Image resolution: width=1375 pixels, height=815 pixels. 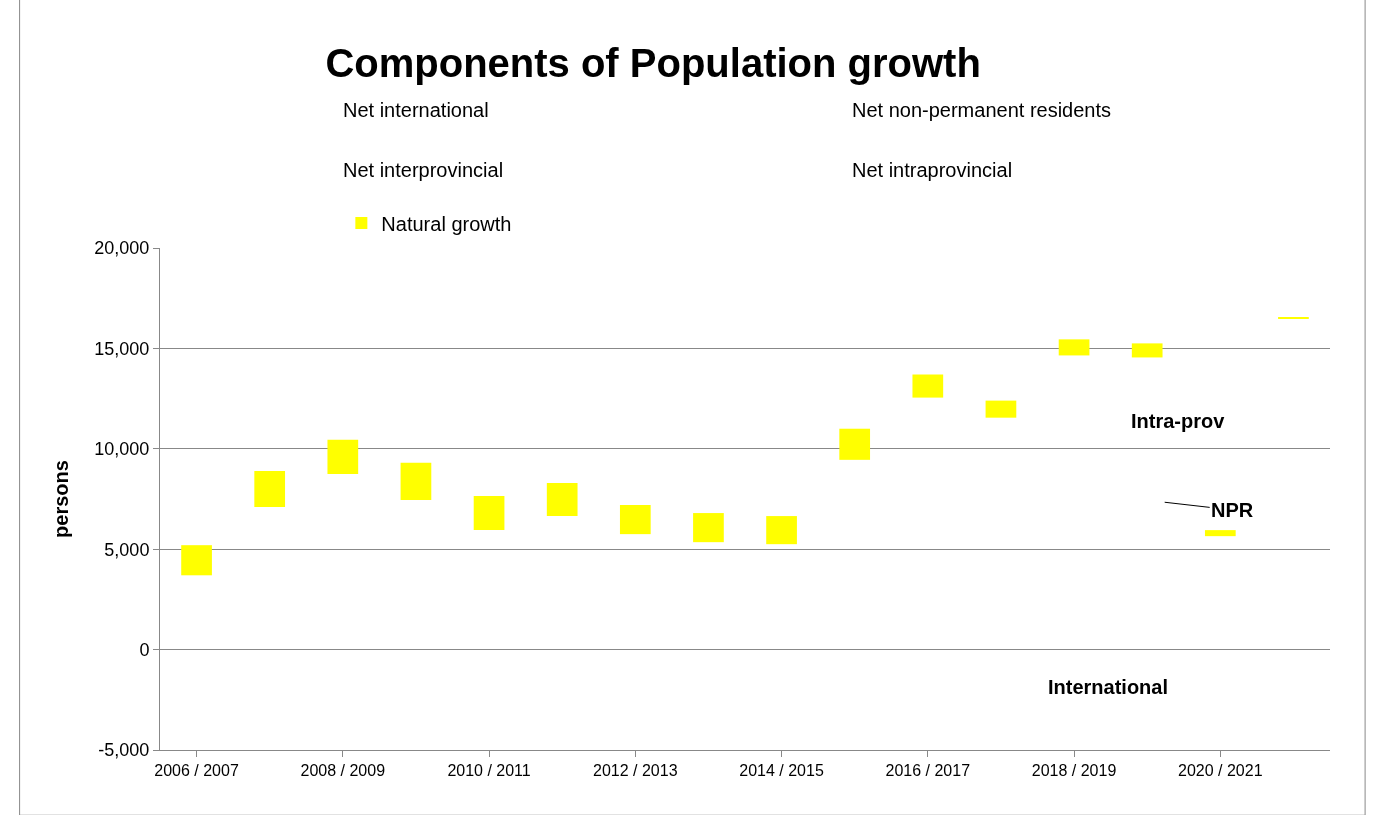 What do you see at coordinates (127, 549) in the screenshot?
I see `y-tick-label: 5,000` at bounding box center [127, 549].